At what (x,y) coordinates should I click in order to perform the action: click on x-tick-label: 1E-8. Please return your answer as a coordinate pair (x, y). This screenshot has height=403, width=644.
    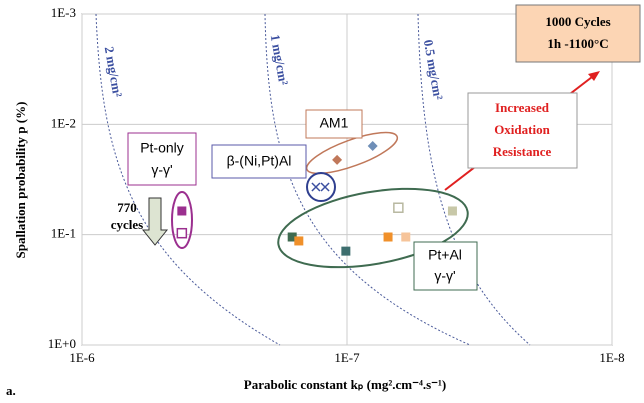
    Looking at the image, I should click on (611, 357).